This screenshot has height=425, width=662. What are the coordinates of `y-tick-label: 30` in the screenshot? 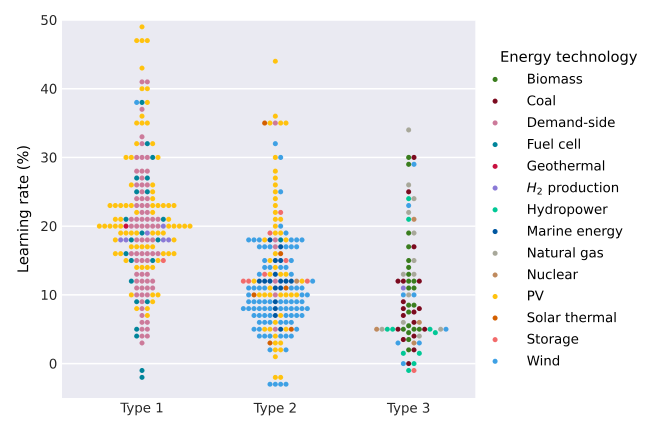 It's located at (48, 157).